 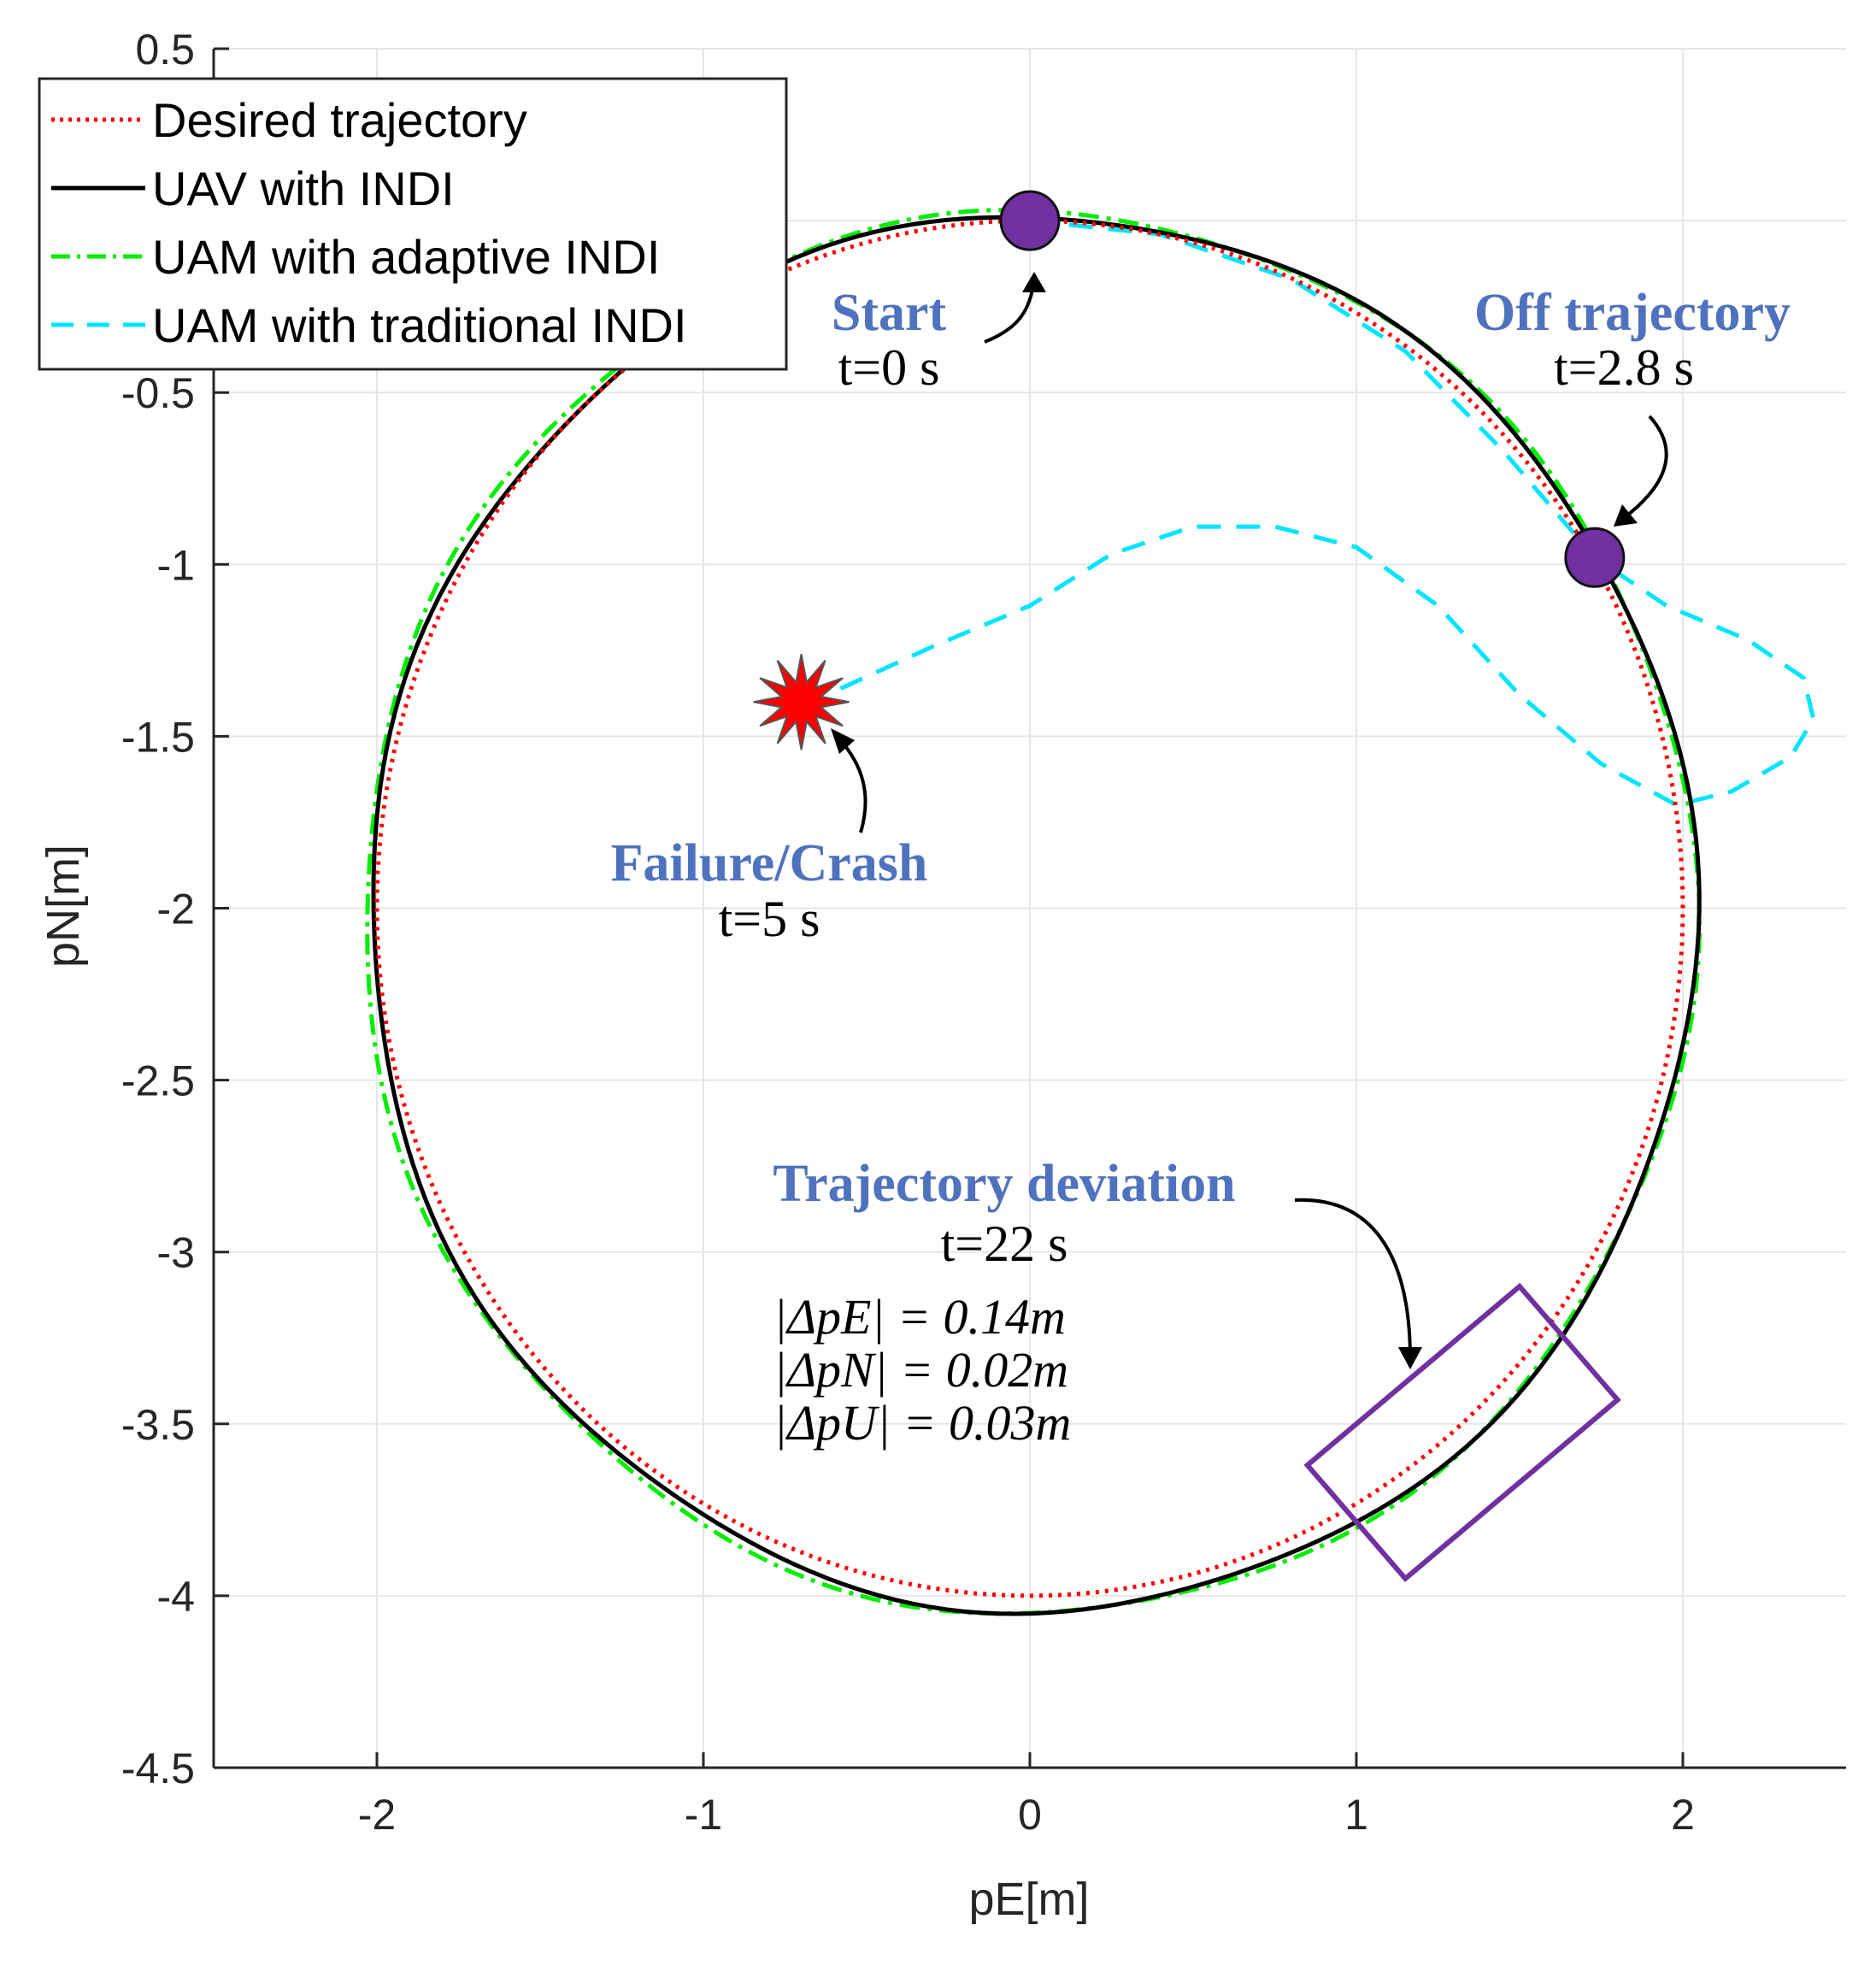 What do you see at coordinates (801, 702) in the screenshot?
I see `crash-marker` at bounding box center [801, 702].